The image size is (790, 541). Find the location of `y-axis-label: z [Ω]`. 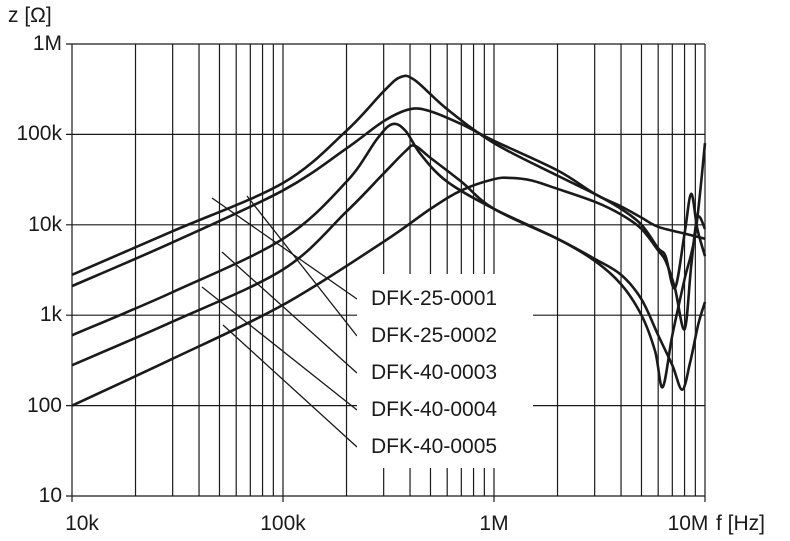

y-axis-label: z [Ω] is located at coordinates (30, 15).